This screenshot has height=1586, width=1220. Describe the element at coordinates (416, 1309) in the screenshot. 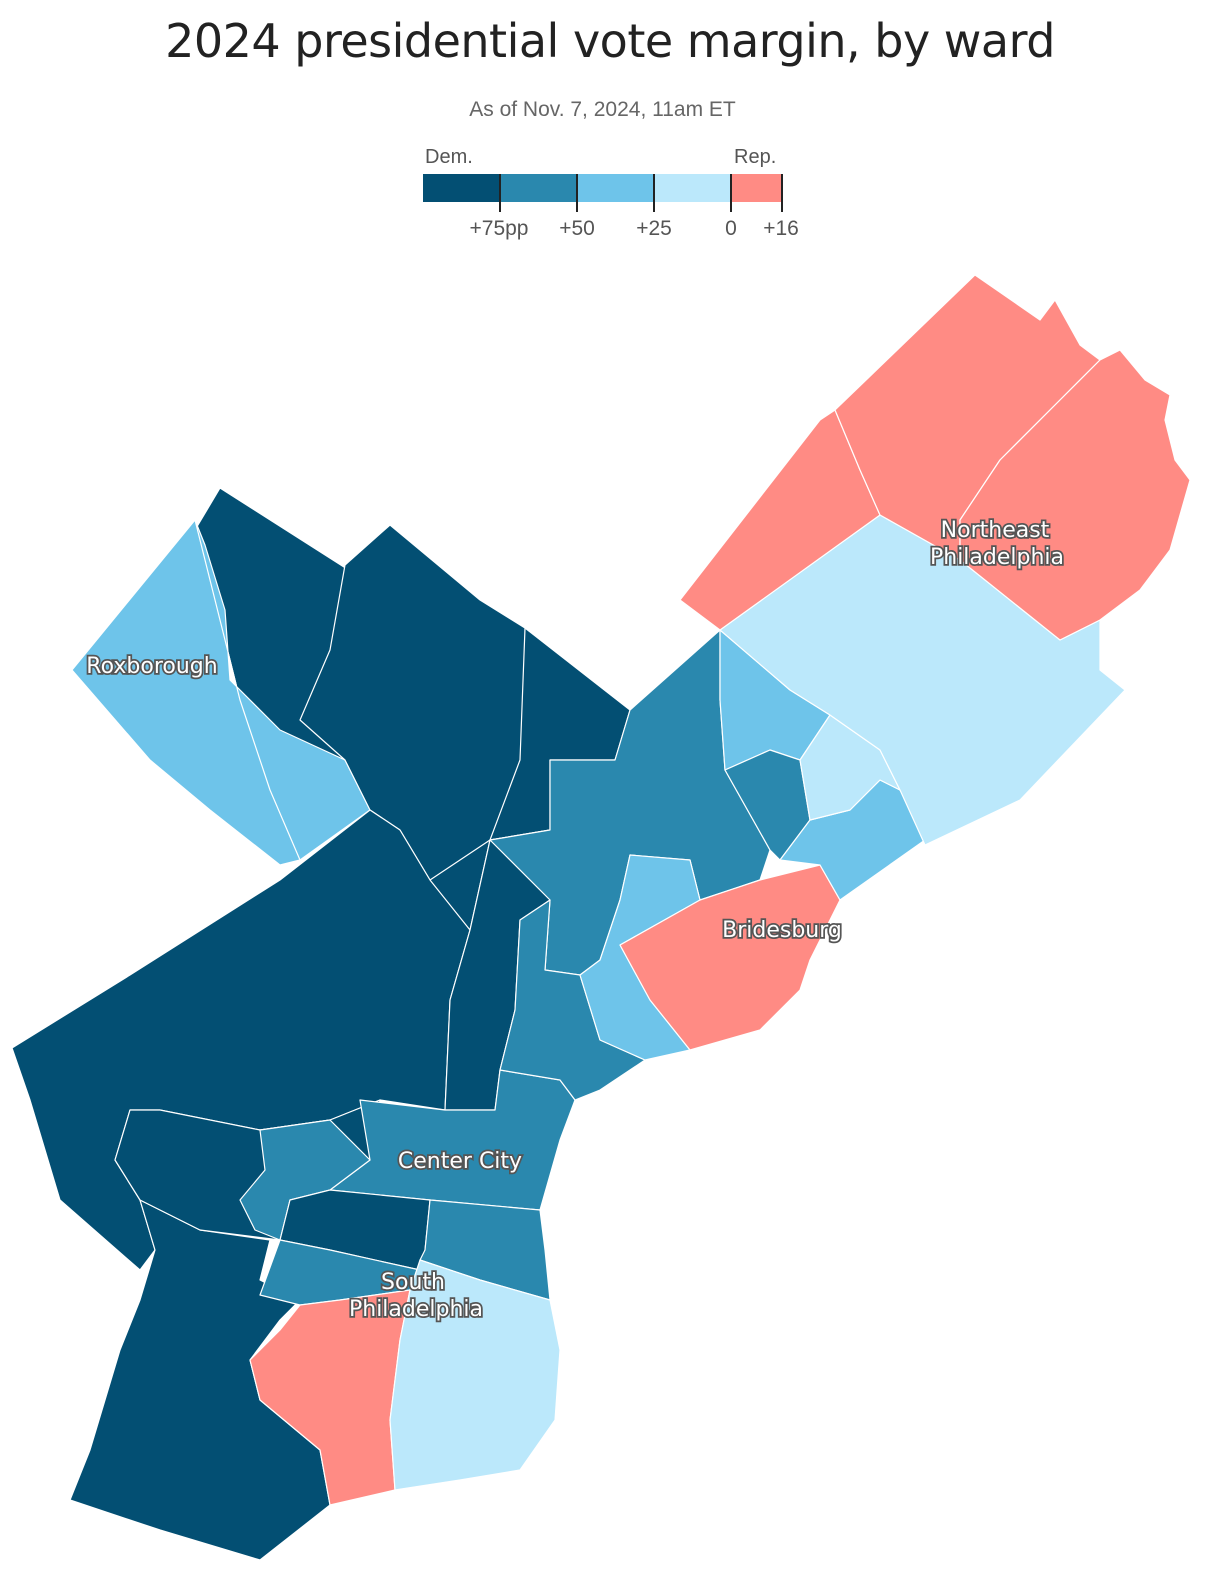

I see `place-label-south-line2: Philadelphia` at that location.